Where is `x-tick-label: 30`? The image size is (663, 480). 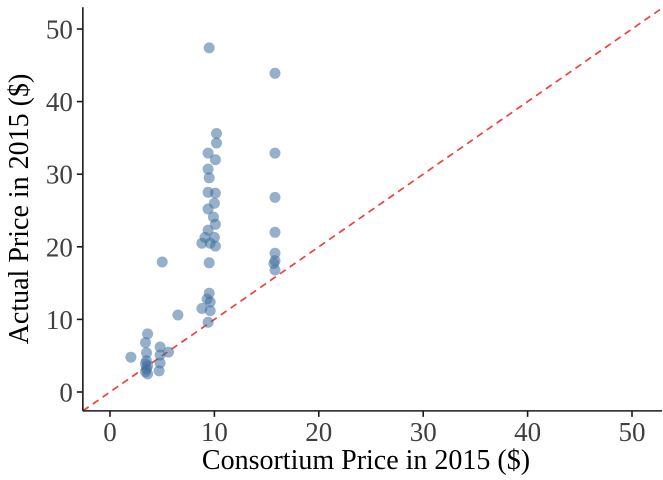
x-tick-label: 30 is located at coordinates (423, 432).